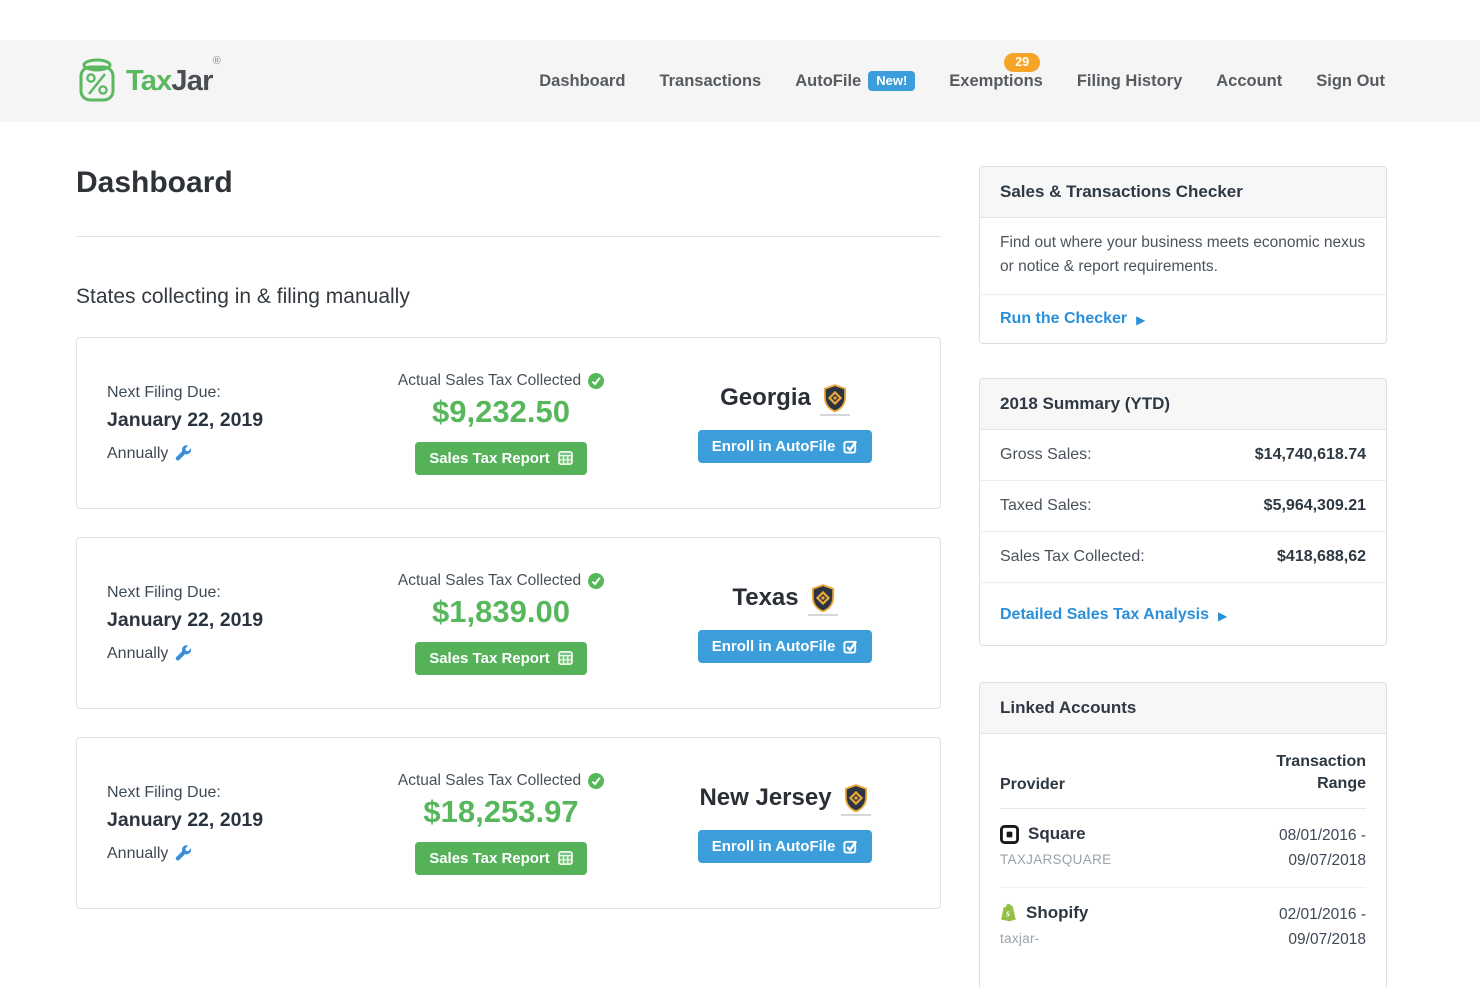 The width and height of the screenshot is (1480, 987). Describe the element at coordinates (765, 397) in the screenshot. I see `state-name: Georgia` at that location.